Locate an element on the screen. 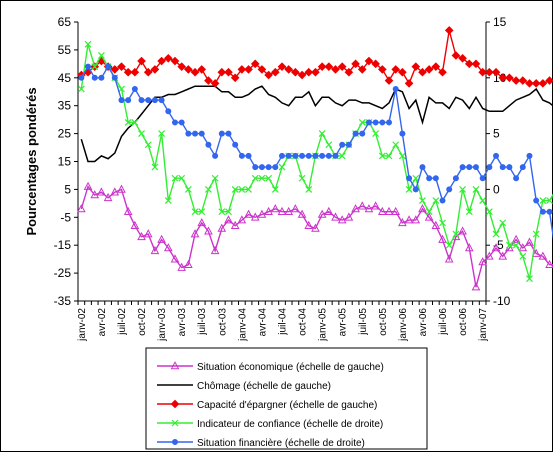  right-tick-label: 5 is located at coordinates (496, 134).